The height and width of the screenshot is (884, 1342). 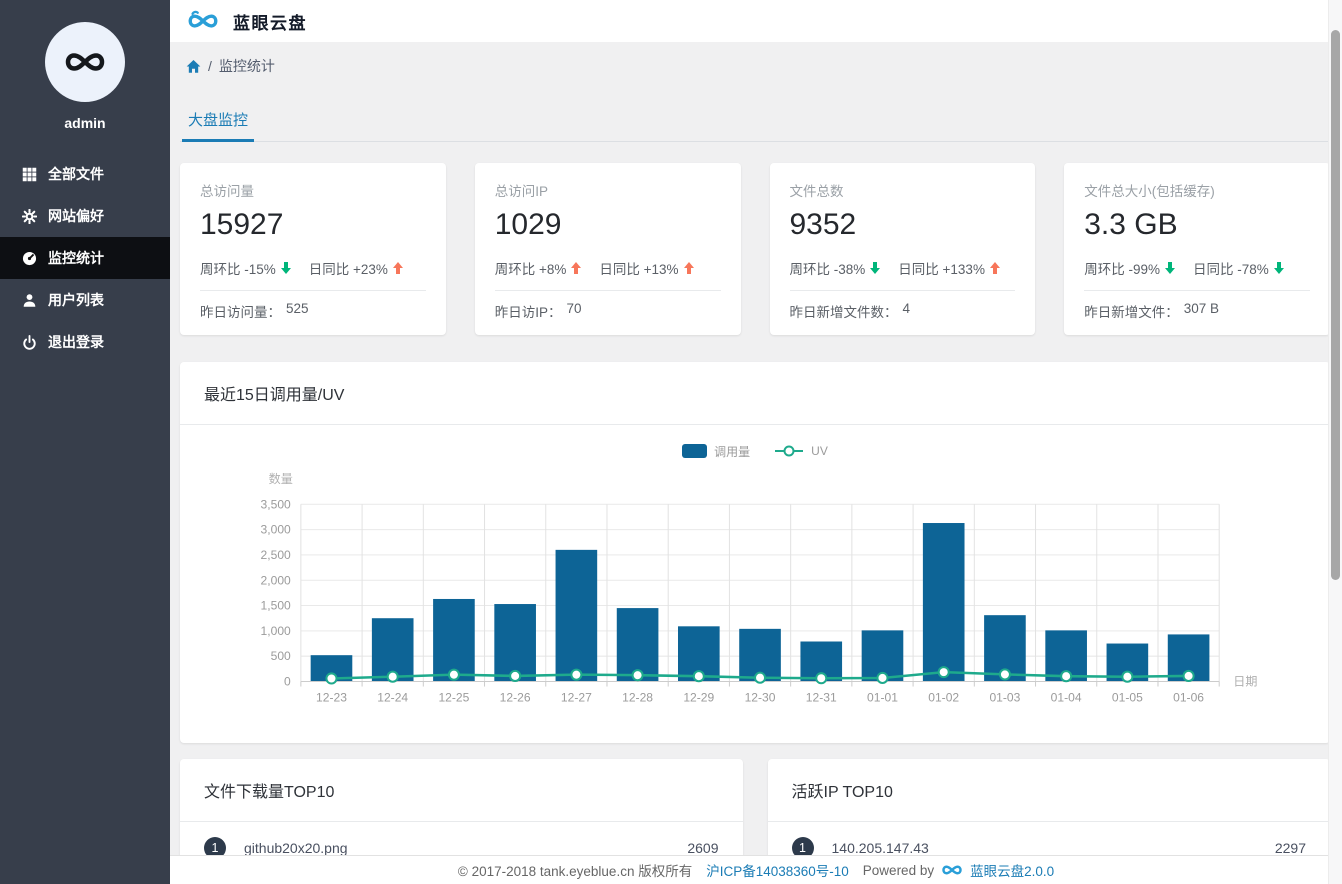 I want to click on sidebar-item-label: 网站偏好, so click(x=76, y=216).